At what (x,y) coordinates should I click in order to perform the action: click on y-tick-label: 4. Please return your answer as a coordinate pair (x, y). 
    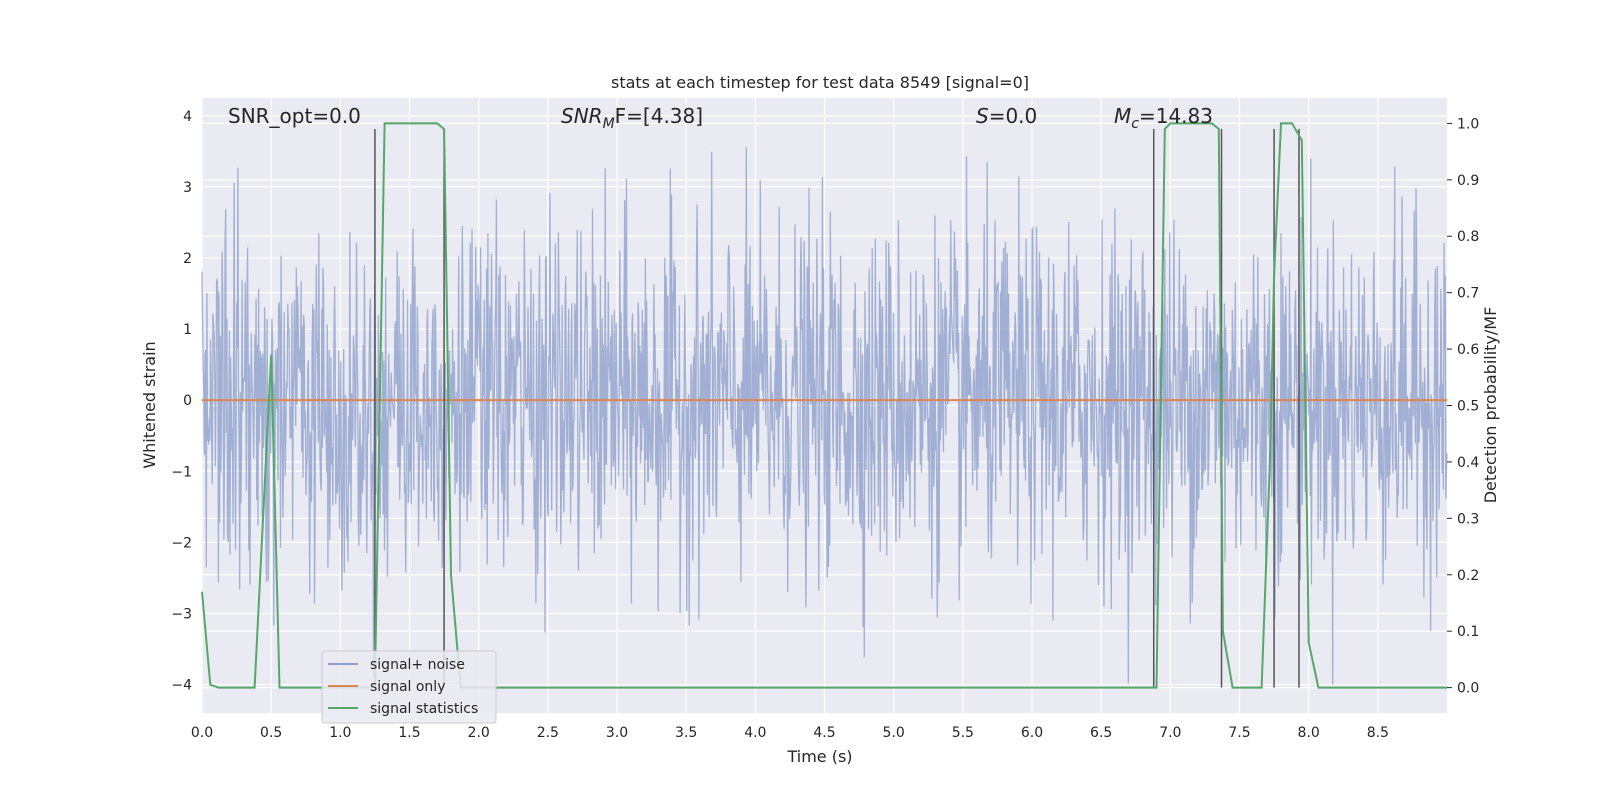
    Looking at the image, I should click on (187, 117).